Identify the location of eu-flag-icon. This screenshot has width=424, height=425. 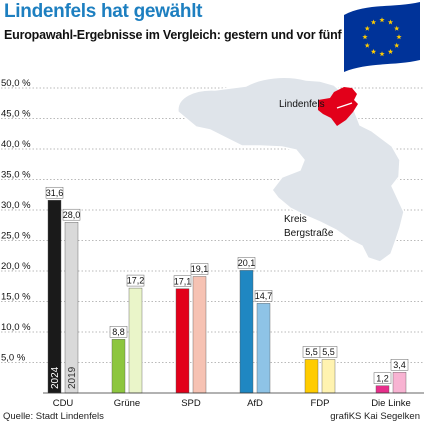
(382, 37).